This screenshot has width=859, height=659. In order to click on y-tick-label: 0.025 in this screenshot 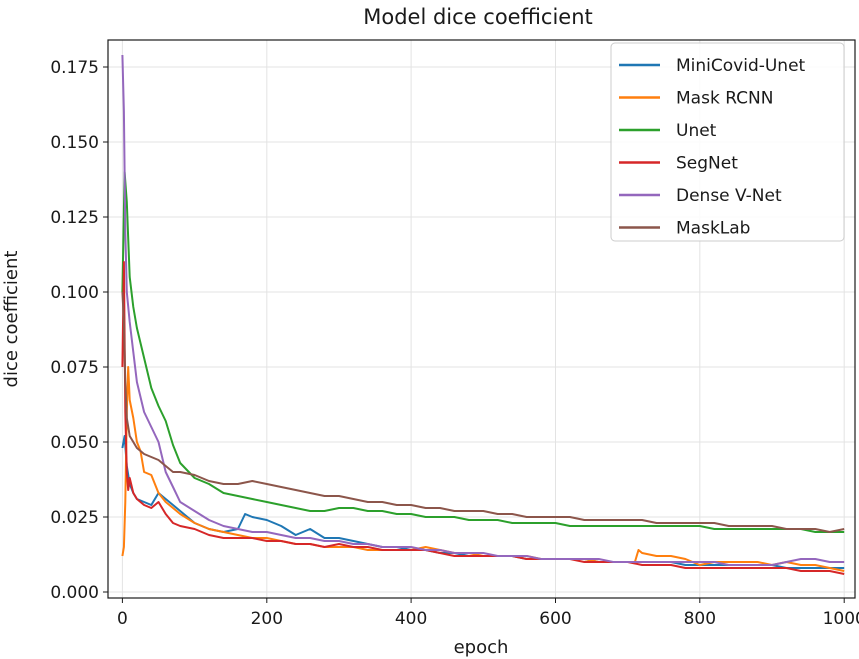, I will do `click(74, 518)`.